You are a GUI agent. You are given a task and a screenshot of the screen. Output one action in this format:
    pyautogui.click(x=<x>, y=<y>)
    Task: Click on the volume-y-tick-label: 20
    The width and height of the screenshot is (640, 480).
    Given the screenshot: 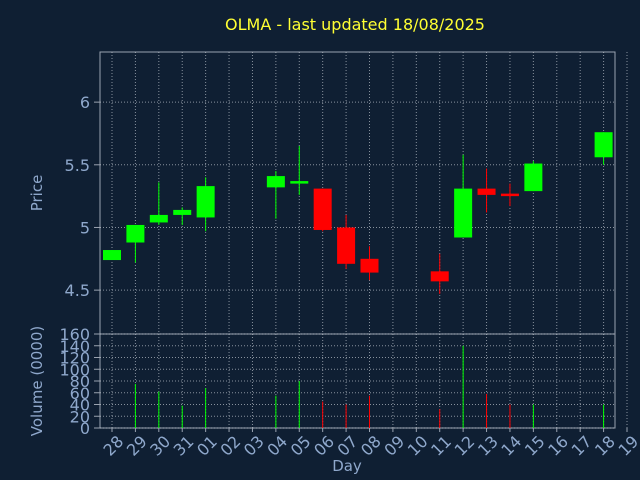 What is the action you would take?
    pyautogui.click(x=80, y=416)
    